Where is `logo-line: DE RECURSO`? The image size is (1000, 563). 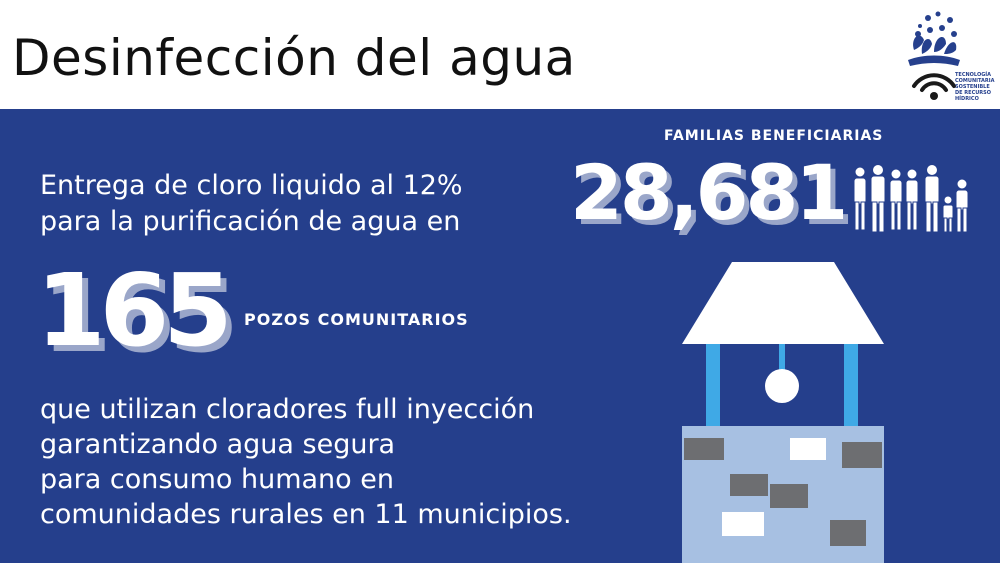 logo-line: DE RECURSO is located at coordinates (973, 93).